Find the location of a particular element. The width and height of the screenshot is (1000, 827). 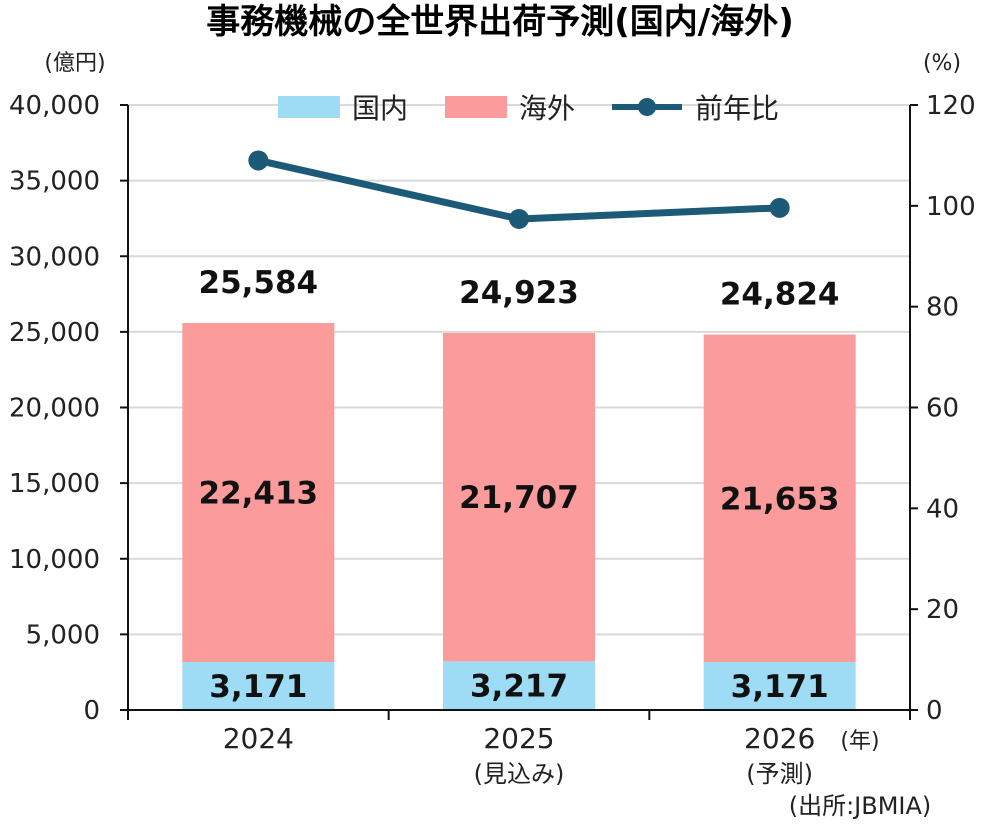

data-label-overseas: 21,707 is located at coordinates (519, 498).